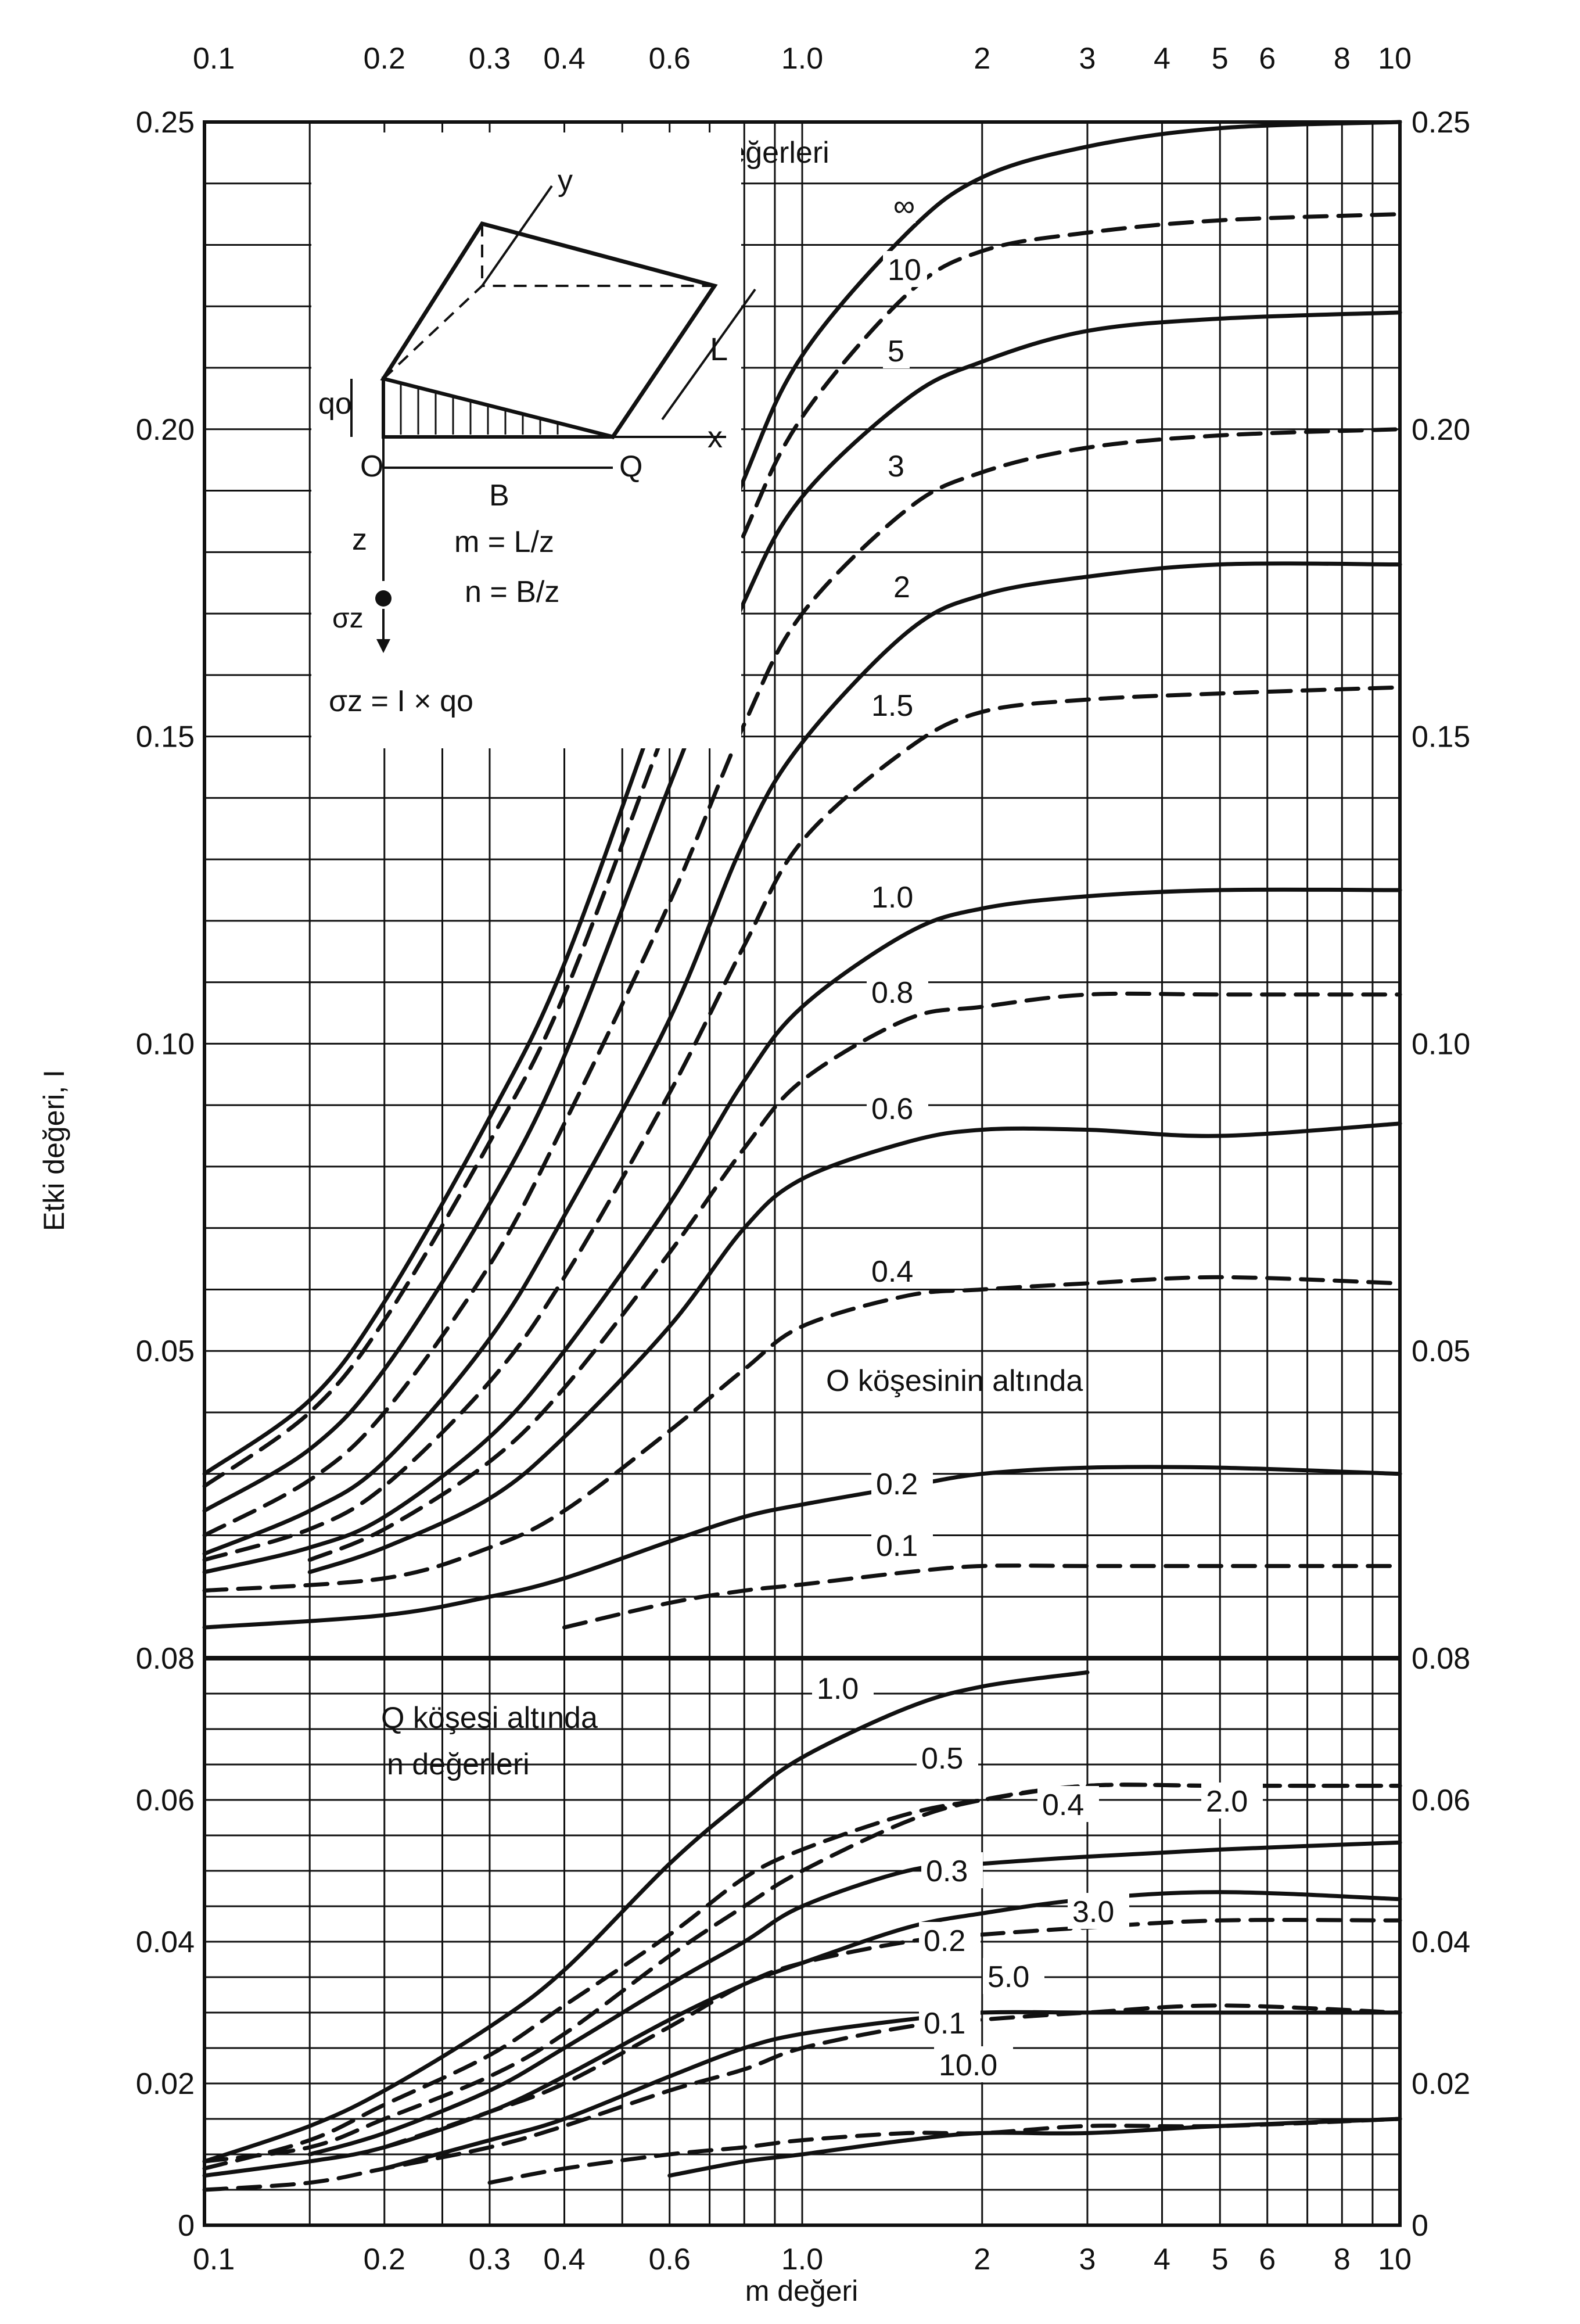 This screenshot has width=1580, height=2324. What do you see at coordinates (348, 618) in the screenshot?
I see `label-sigma: σz` at bounding box center [348, 618].